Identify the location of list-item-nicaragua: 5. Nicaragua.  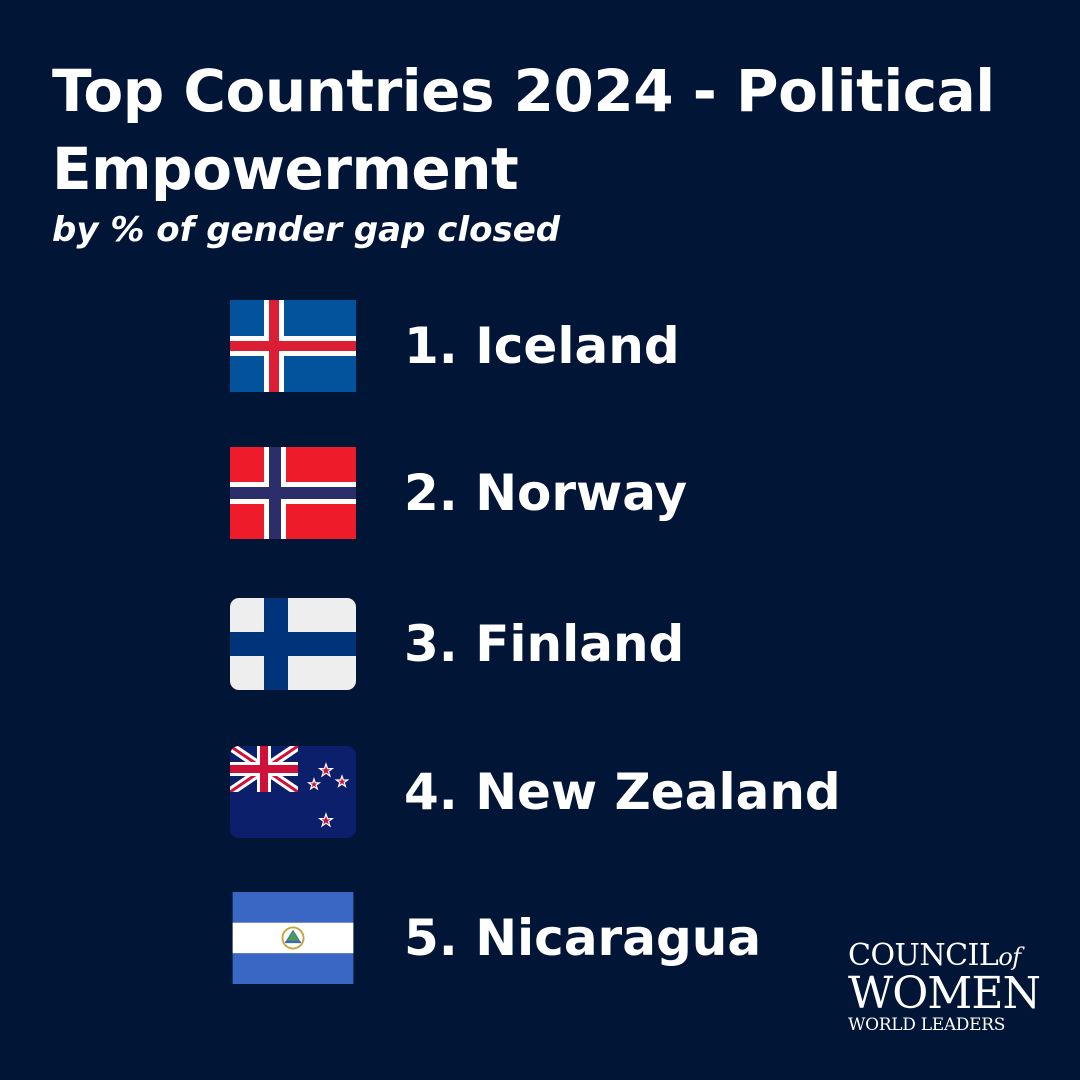
(580, 940).